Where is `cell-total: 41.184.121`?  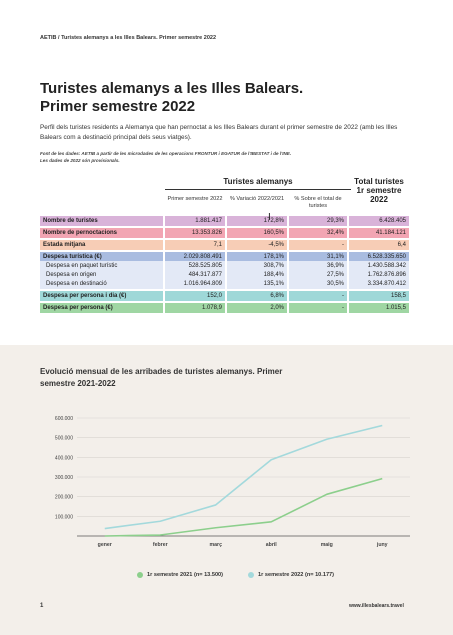 cell-total: 41.184.121 is located at coordinates (379, 233).